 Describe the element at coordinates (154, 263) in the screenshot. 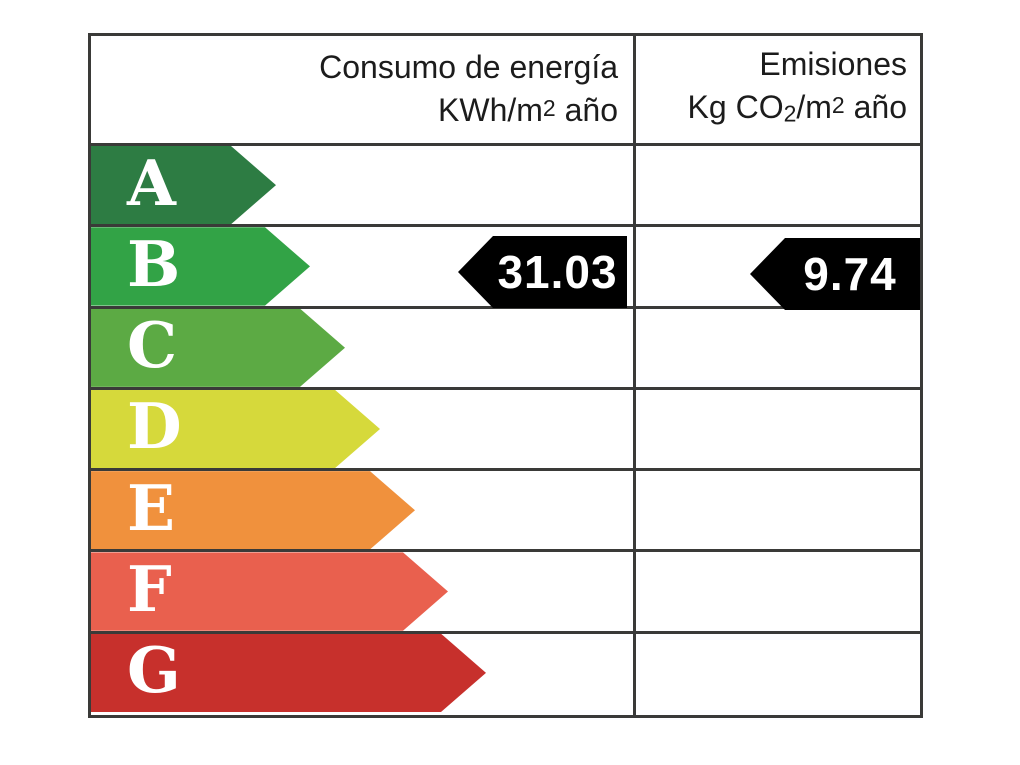

I see `rating-letter: B` at that location.